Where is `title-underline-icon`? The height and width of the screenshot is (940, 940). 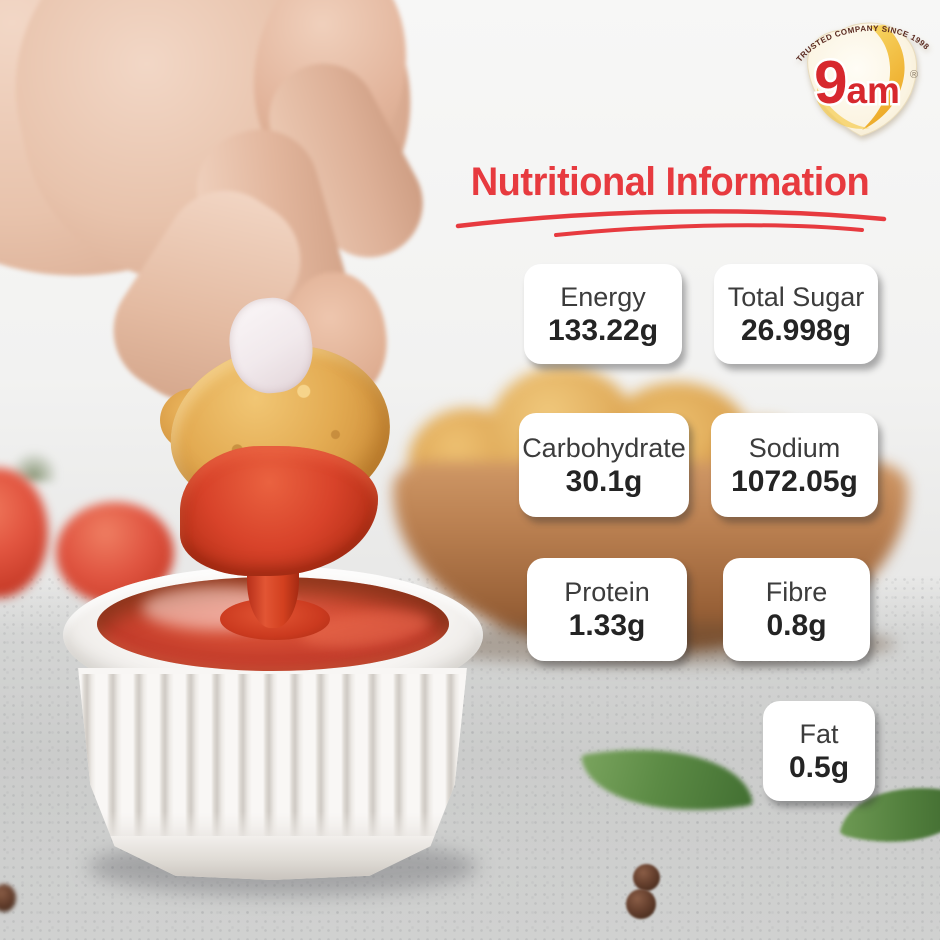 title-underline-icon is located at coordinates (671, 223).